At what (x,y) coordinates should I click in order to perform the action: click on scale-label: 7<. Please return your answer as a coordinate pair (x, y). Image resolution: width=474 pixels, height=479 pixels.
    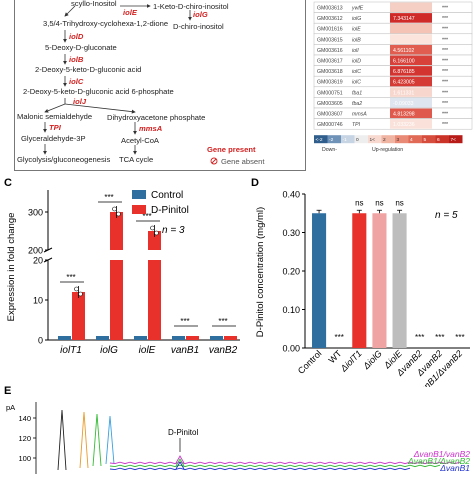
    Looking at the image, I should click on (454, 140).